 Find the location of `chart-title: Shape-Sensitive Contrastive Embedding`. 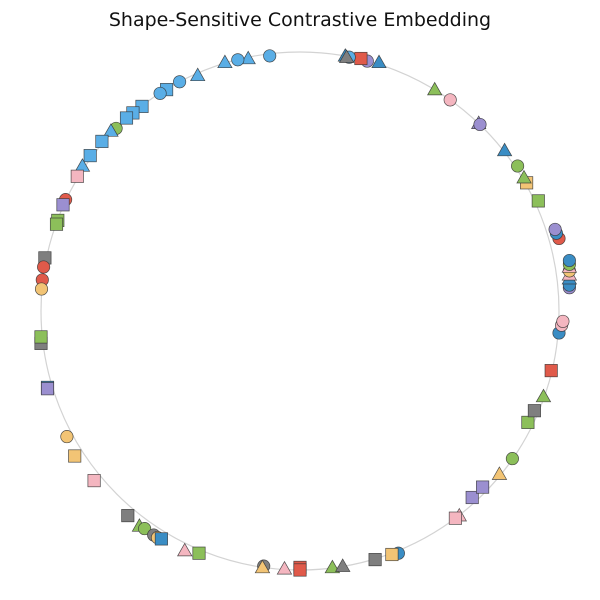

chart-title: Shape-Sensitive Contrastive Embedding is located at coordinates (300, 20).